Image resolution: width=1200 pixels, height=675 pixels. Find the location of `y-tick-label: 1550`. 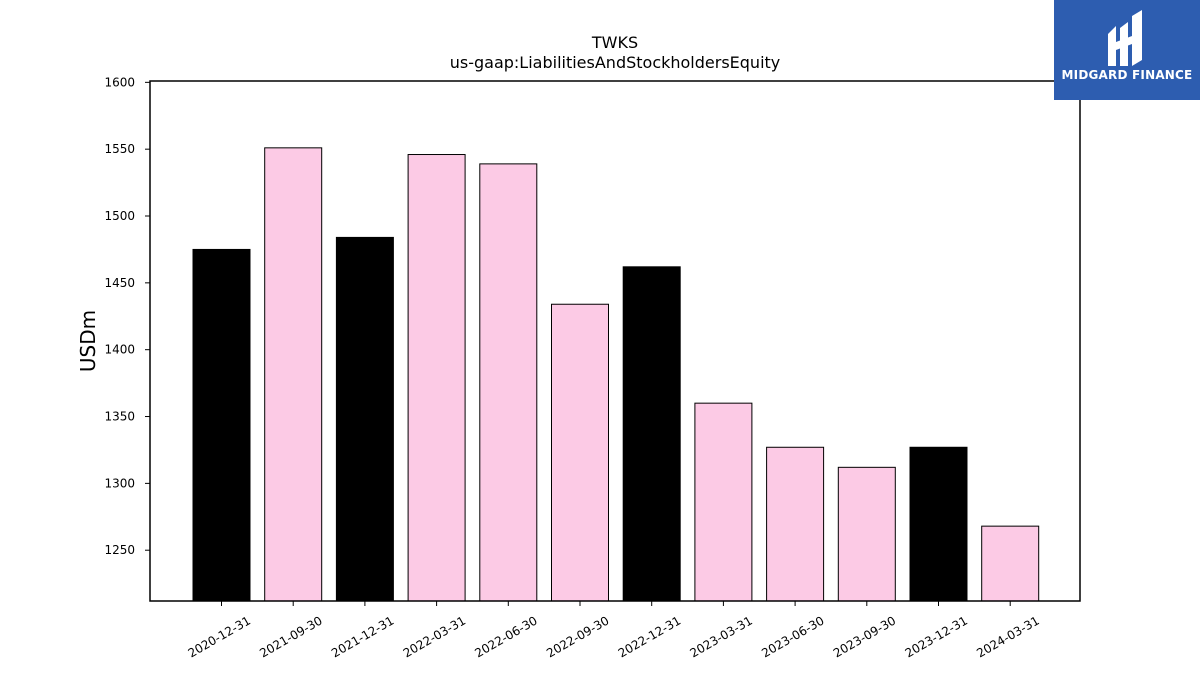

y-tick-label: 1550 is located at coordinates (119, 149).